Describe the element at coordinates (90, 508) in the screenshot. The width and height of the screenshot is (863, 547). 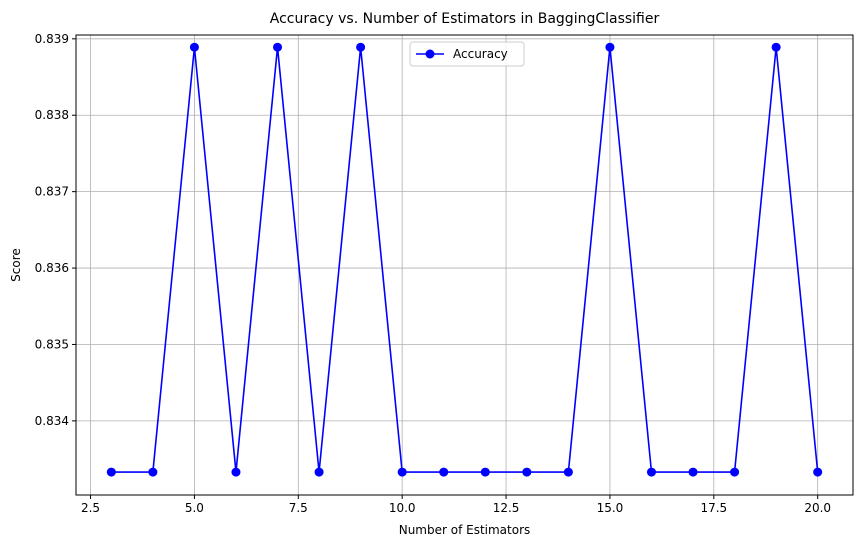
I see `x-tick-label: 2.5` at that location.